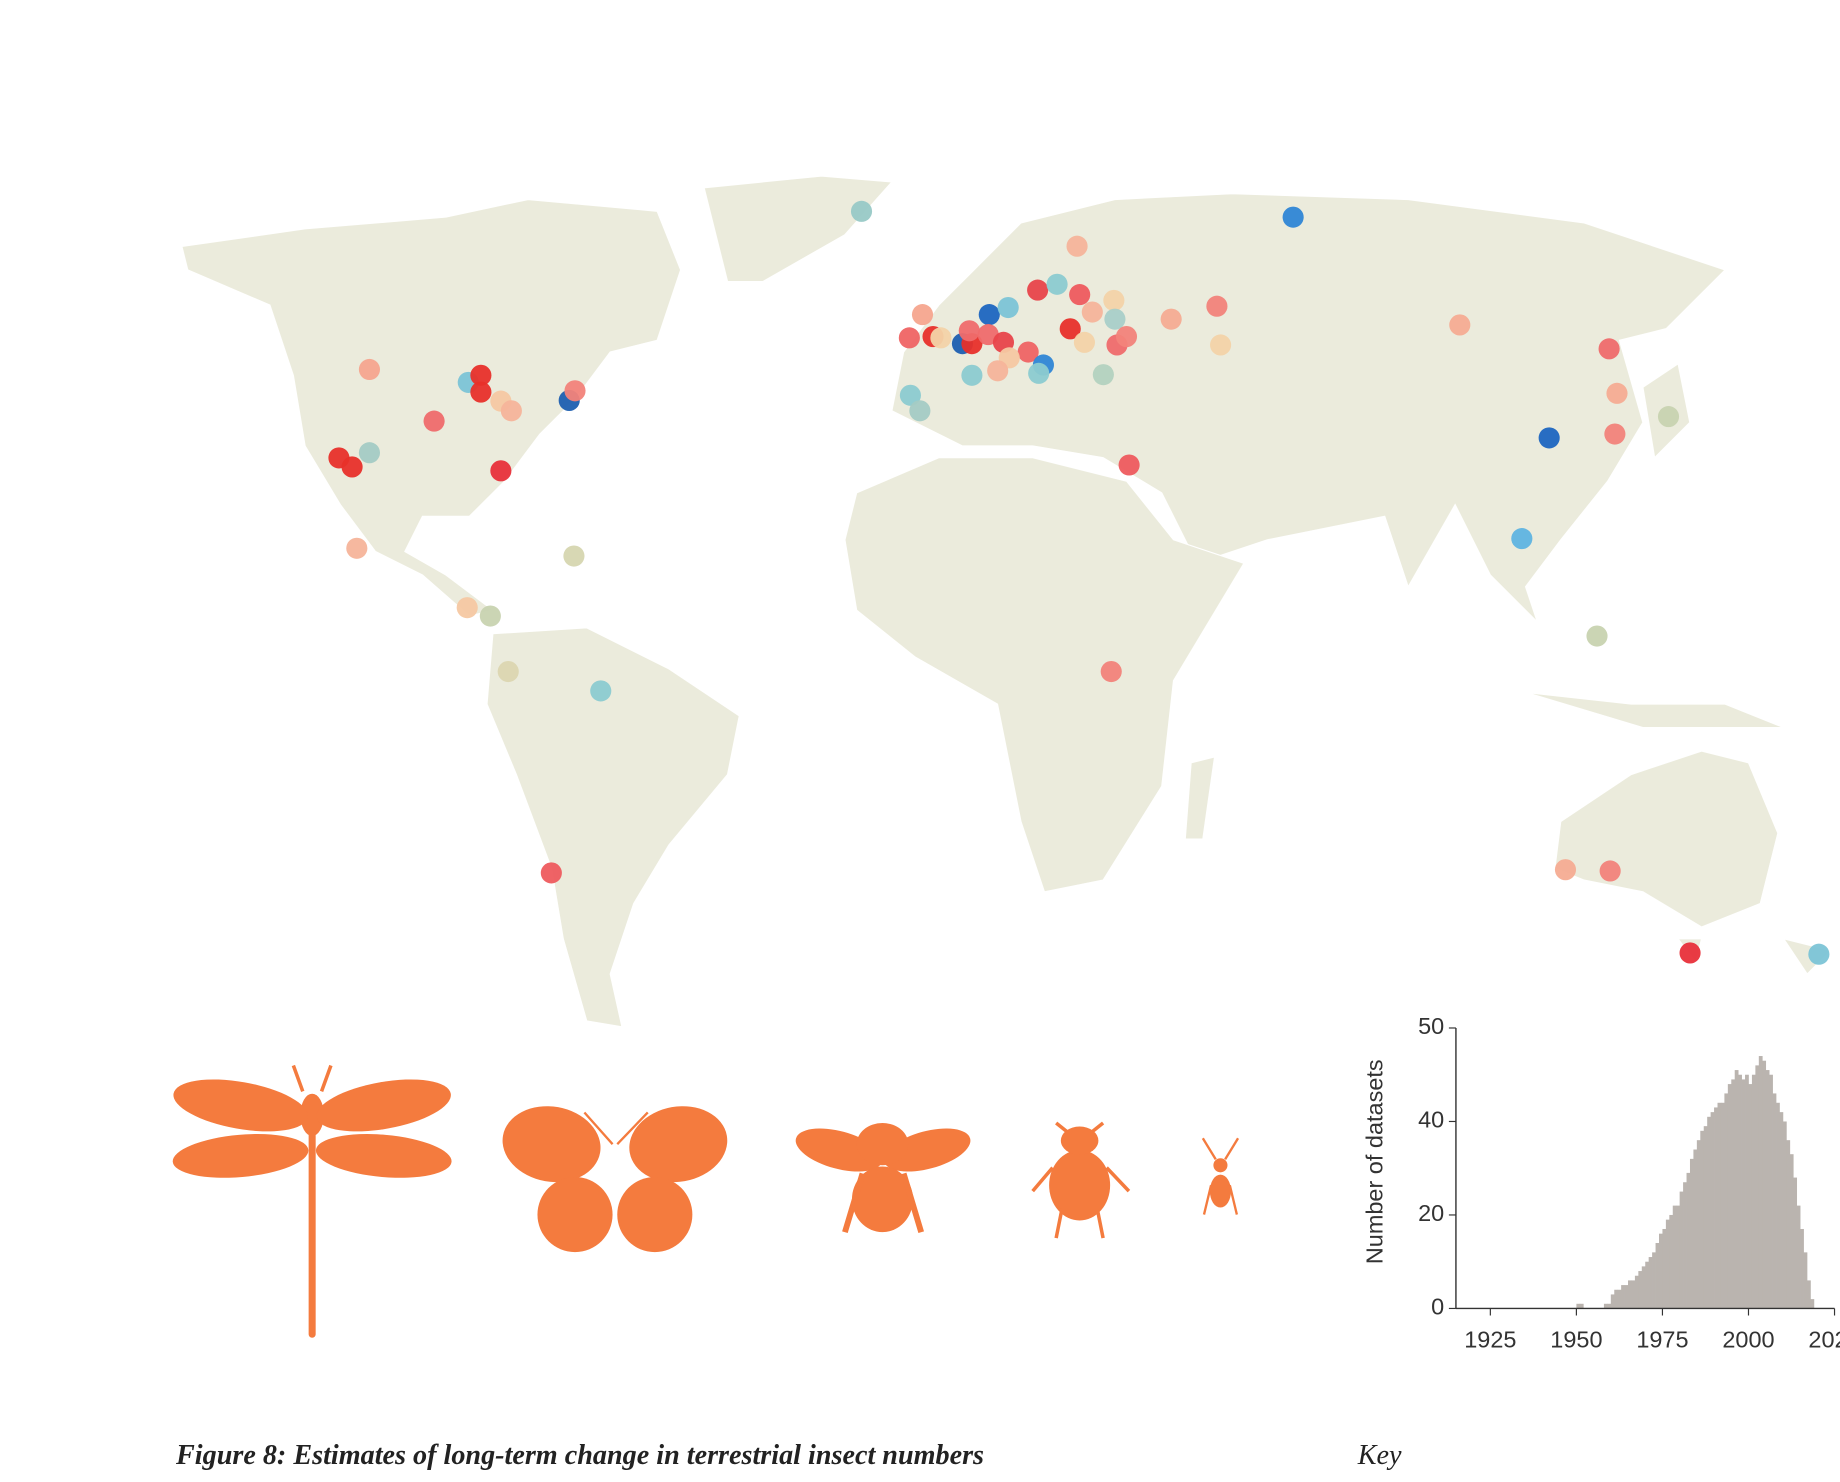 The height and width of the screenshot is (1482, 1840). What do you see at coordinates (1200, 798) in the screenshot?
I see `madagascar` at bounding box center [1200, 798].